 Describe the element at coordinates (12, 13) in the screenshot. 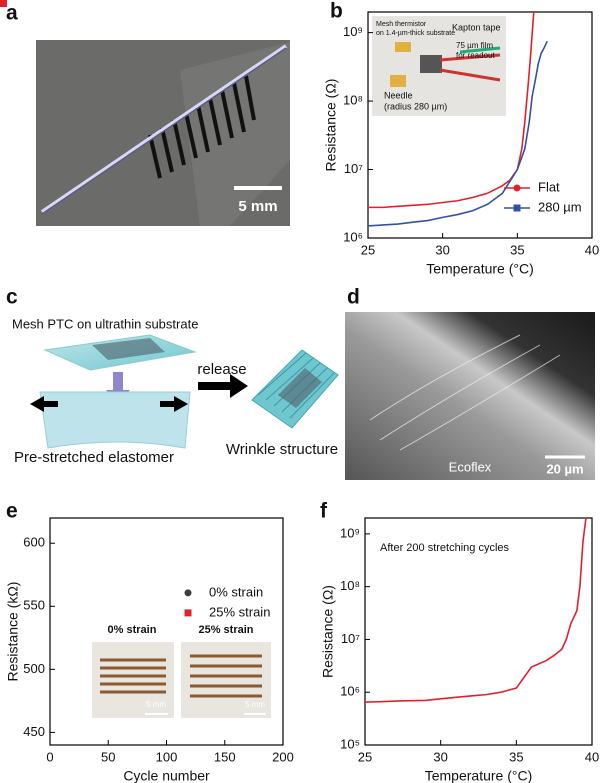

I see `panel-label: a` at that location.